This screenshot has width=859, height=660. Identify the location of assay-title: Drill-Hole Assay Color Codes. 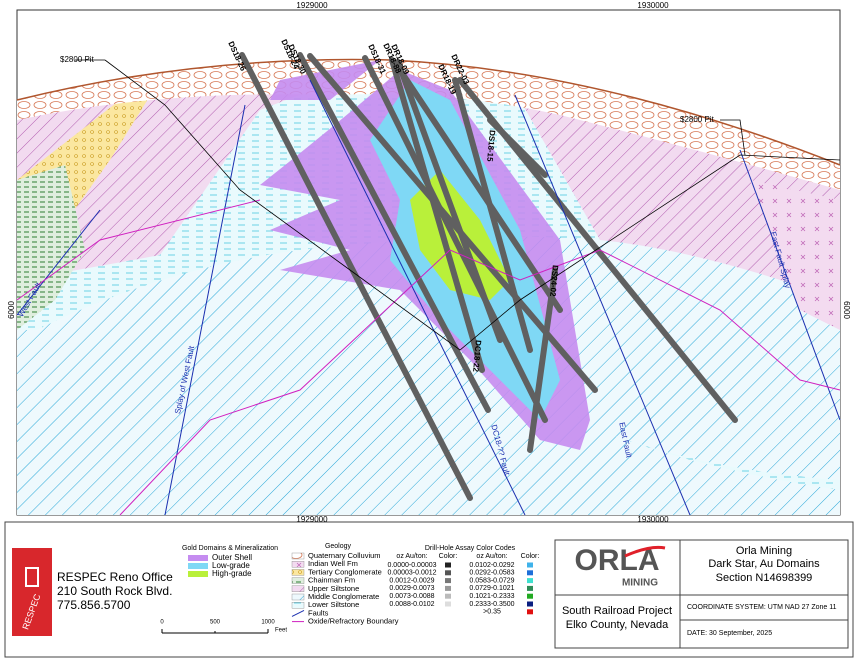
(470, 548).